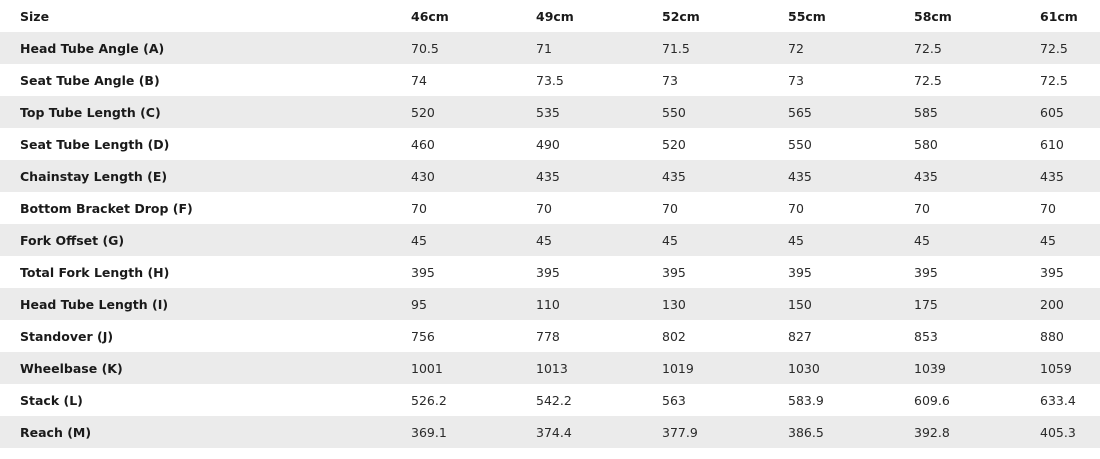 This screenshot has height=459, width=1100. I want to click on header-size-58: 58cm, so click(933, 16).